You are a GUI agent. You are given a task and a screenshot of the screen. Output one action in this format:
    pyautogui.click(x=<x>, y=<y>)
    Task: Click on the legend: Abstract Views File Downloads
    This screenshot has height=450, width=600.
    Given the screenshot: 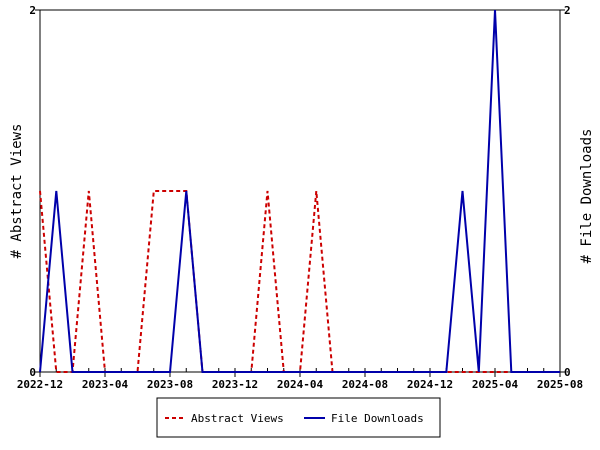 What is the action you would take?
    pyautogui.click(x=298, y=417)
    